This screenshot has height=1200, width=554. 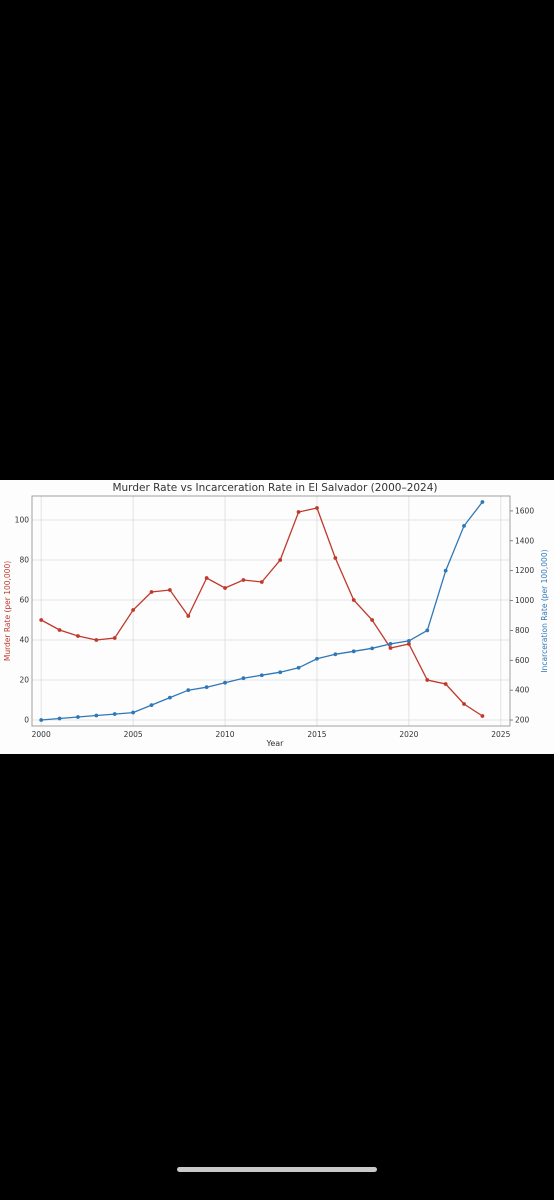 I want to click on y-tick-label-right: 400, so click(x=522, y=690).